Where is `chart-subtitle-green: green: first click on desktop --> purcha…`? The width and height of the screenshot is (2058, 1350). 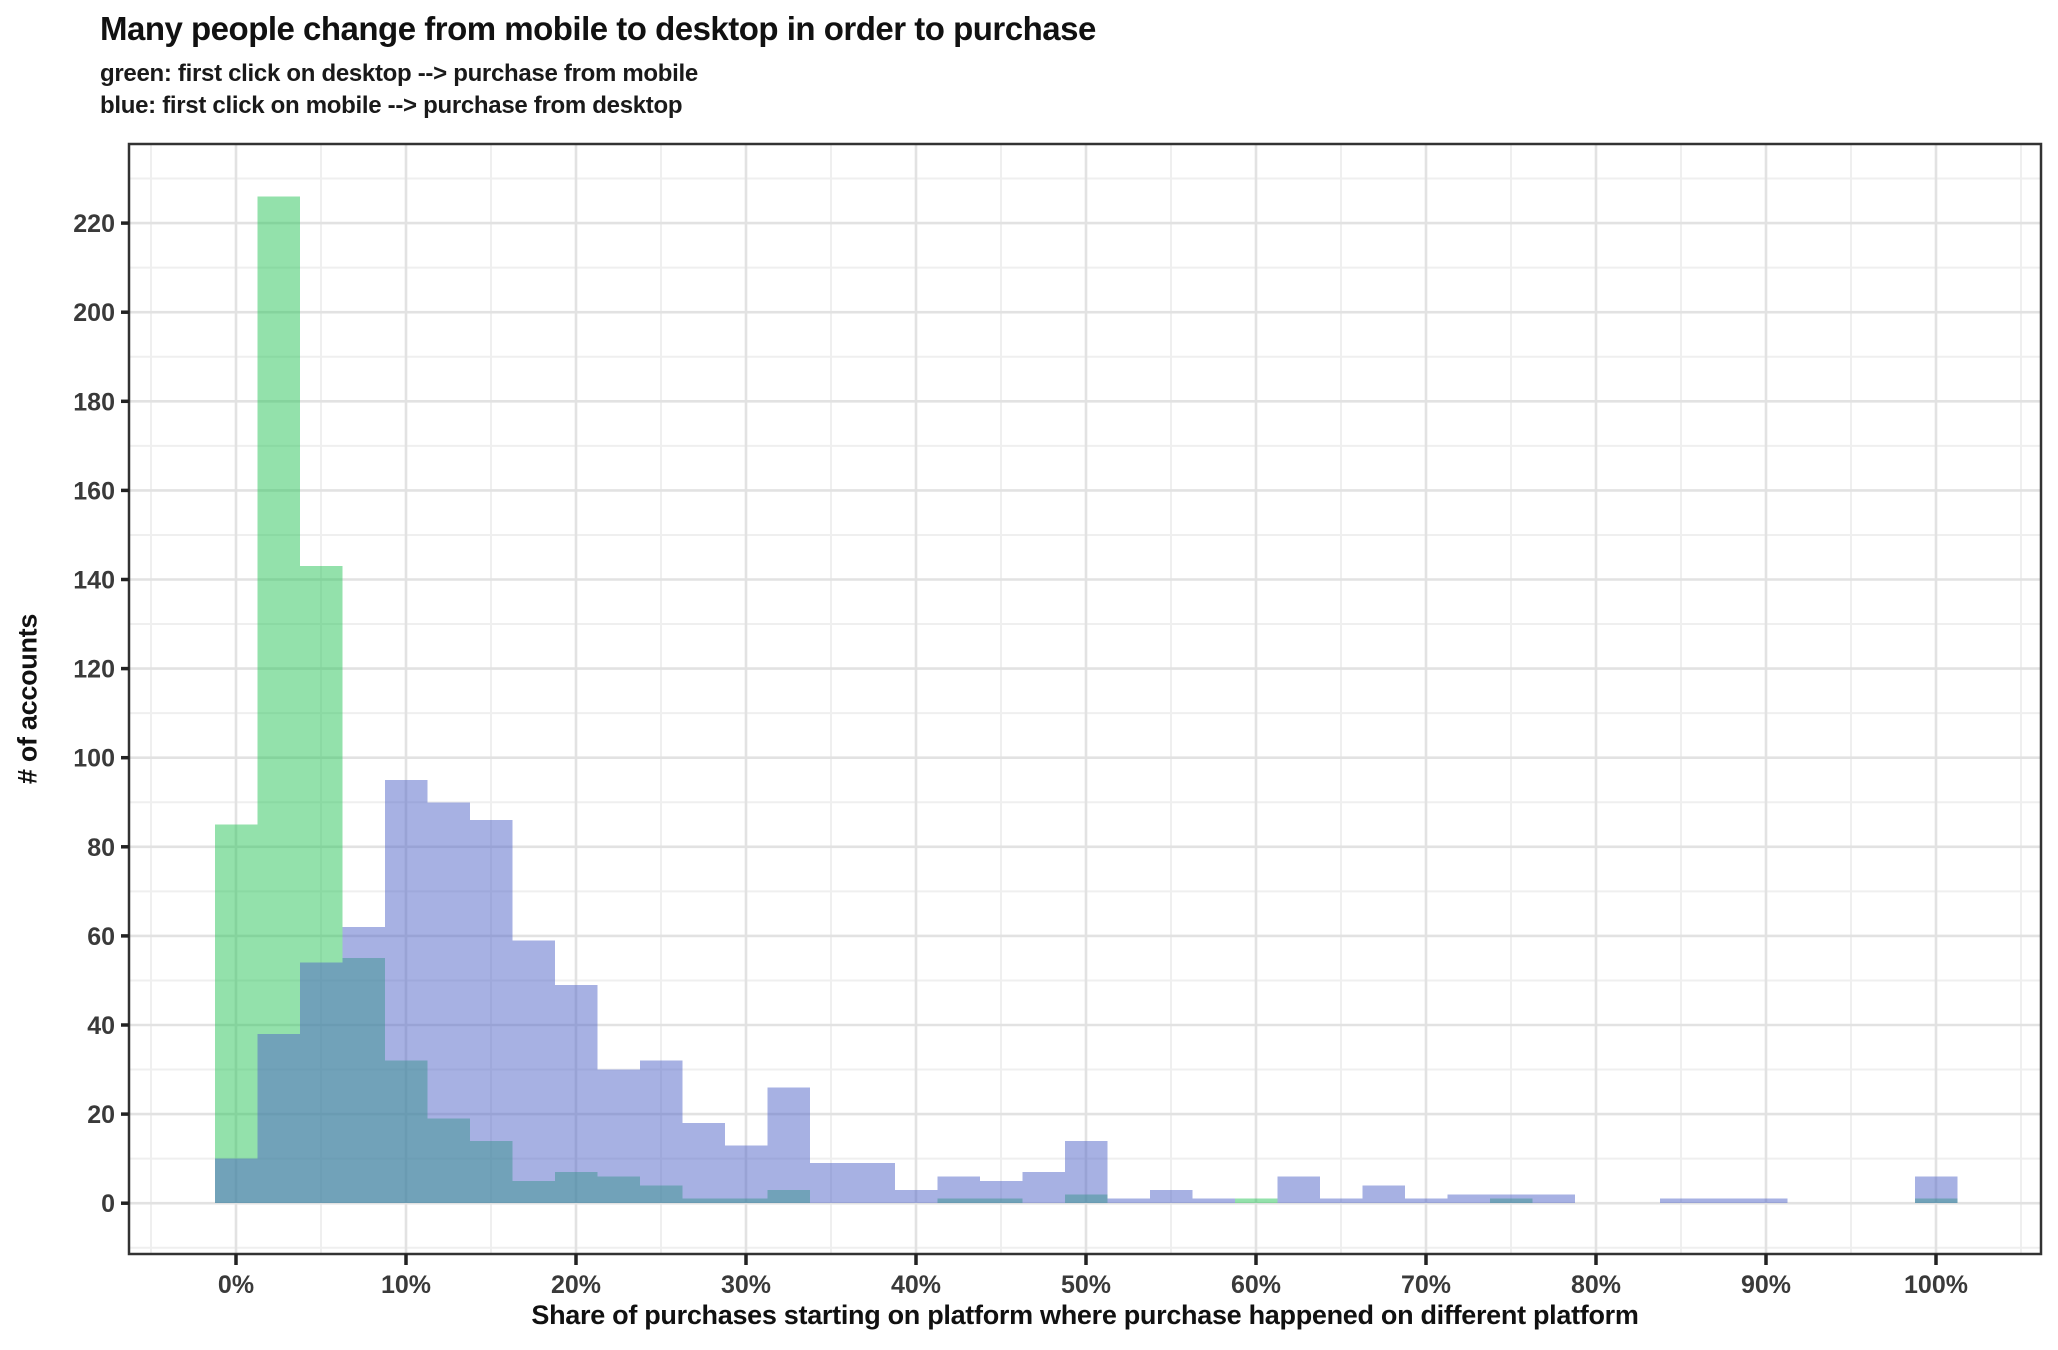
chart-subtitle-green: green: first click on desktop --> purcha… is located at coordinates (399, 73).